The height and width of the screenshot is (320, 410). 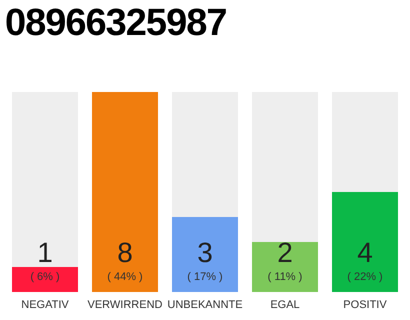 I want to click on data-label: 8, so click(x=125, y=252).